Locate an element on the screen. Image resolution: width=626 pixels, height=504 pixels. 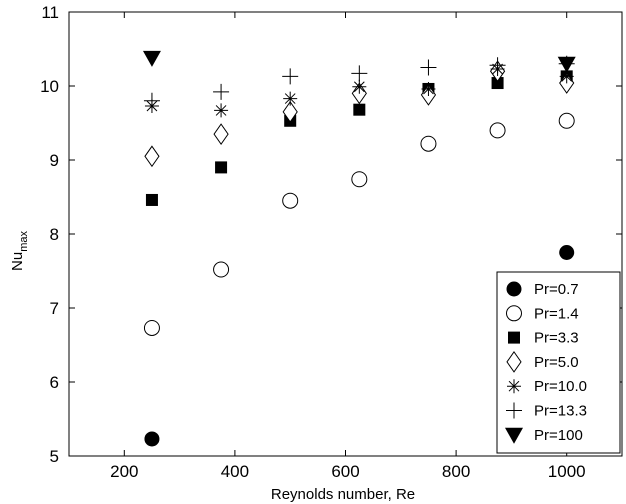
y-tick-label: 11 is located at coordinates (50, 12).